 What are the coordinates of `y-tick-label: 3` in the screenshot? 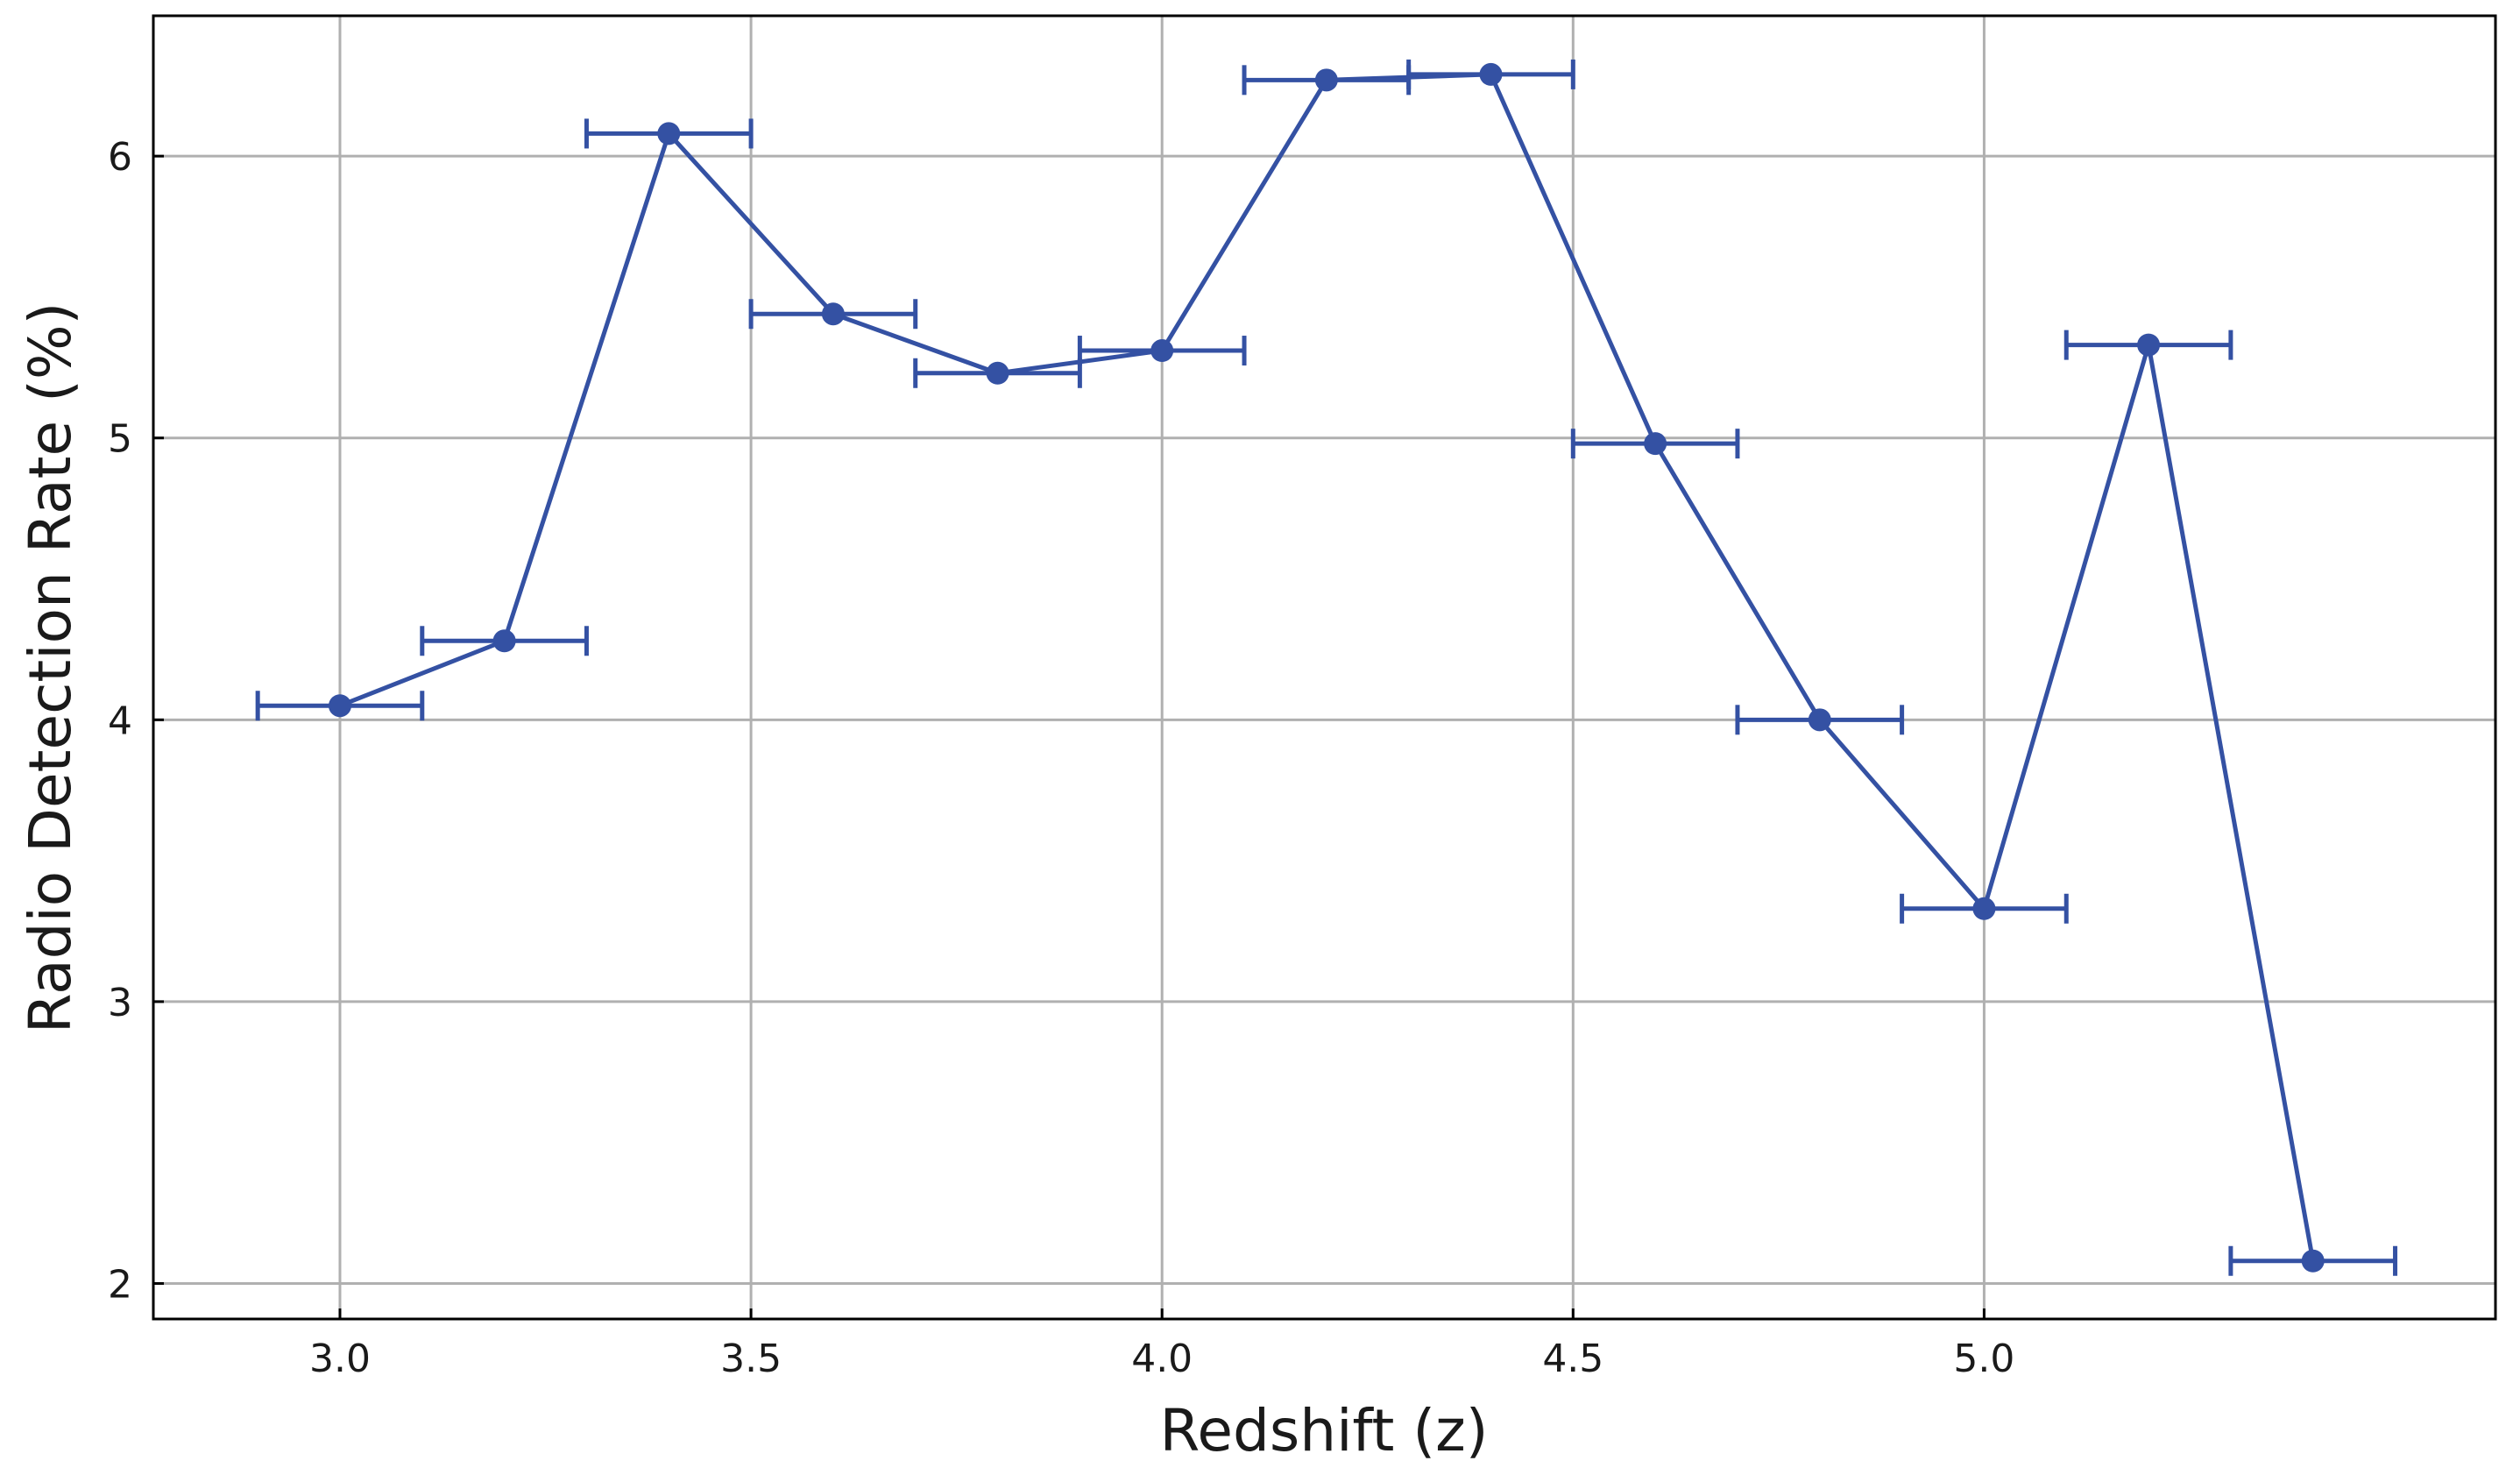 It's located at (120, 1003).